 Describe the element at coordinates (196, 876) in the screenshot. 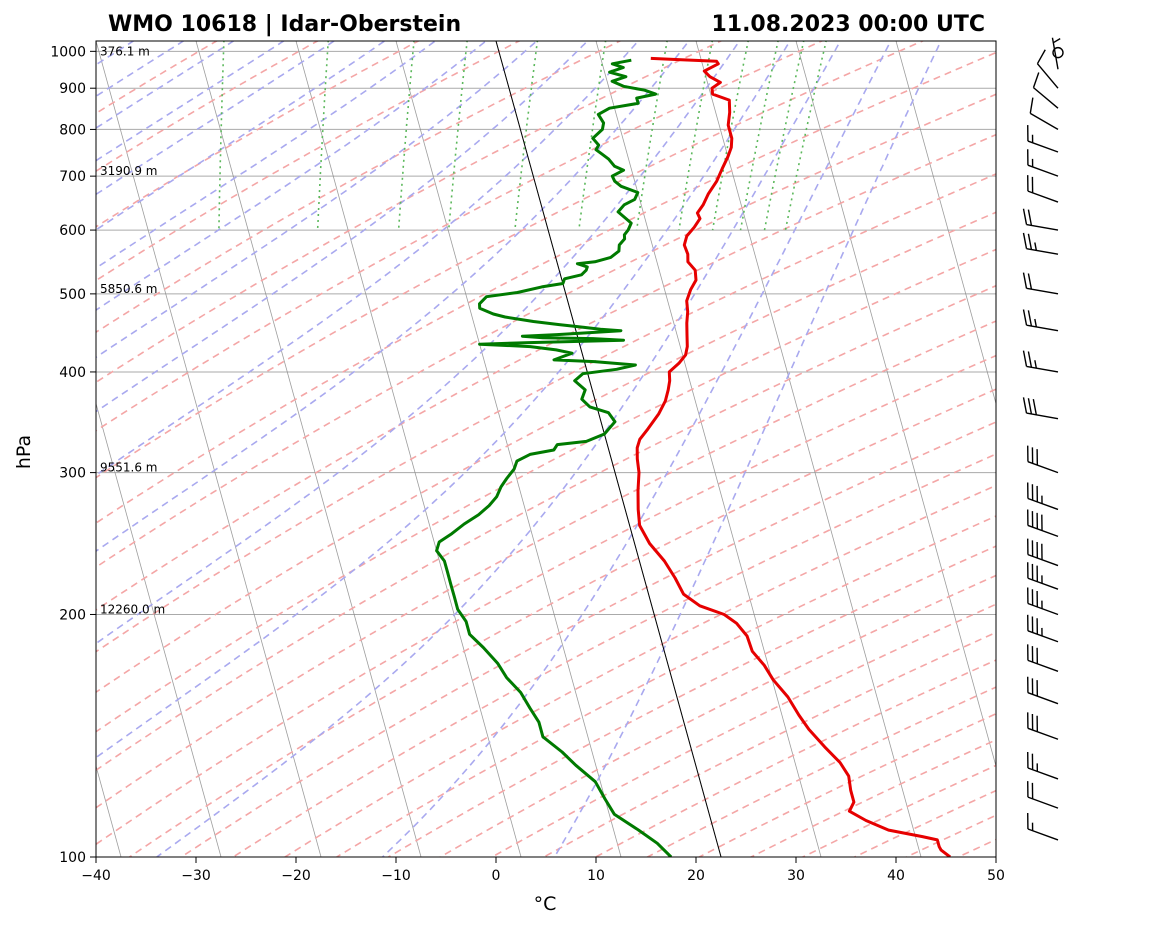

I see `x-tick-label: −30` at that location.